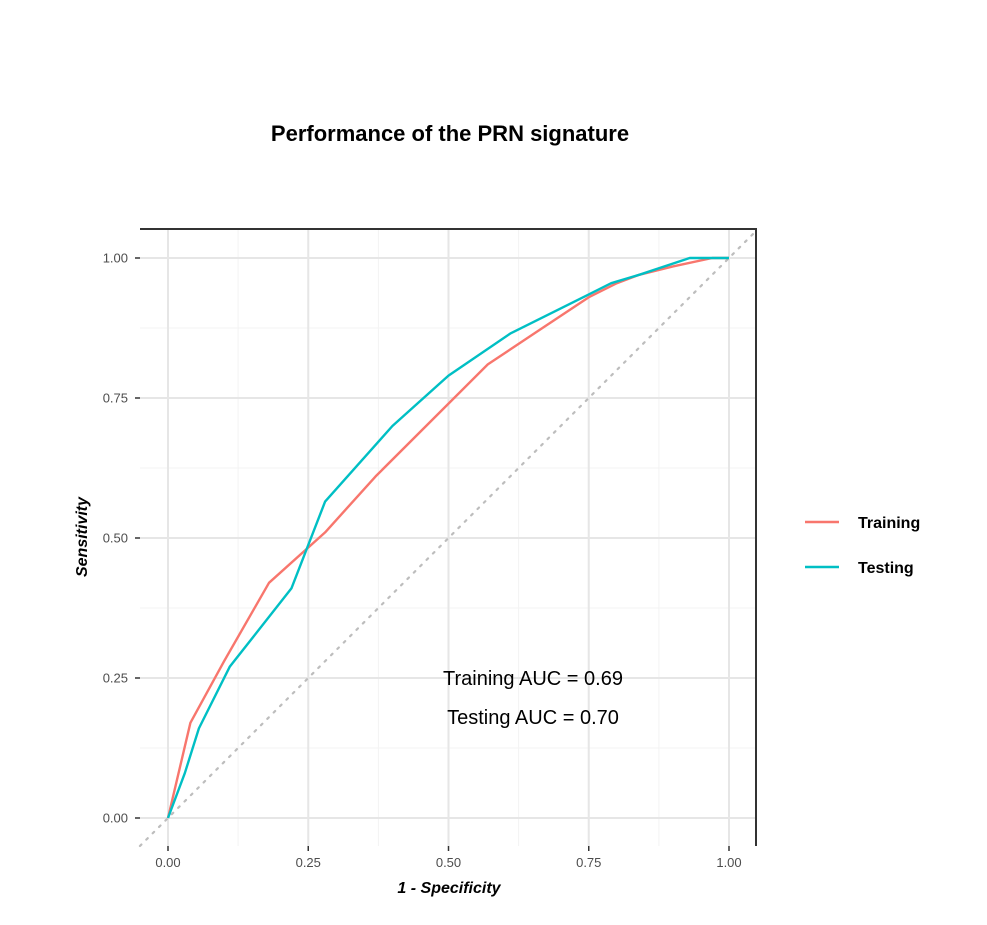 The image size is (987, 925). What do you see at coordinates (115, 678) in the screenshot?
I see `y-tick-label: 0.25` at bounding box center [115, 678].